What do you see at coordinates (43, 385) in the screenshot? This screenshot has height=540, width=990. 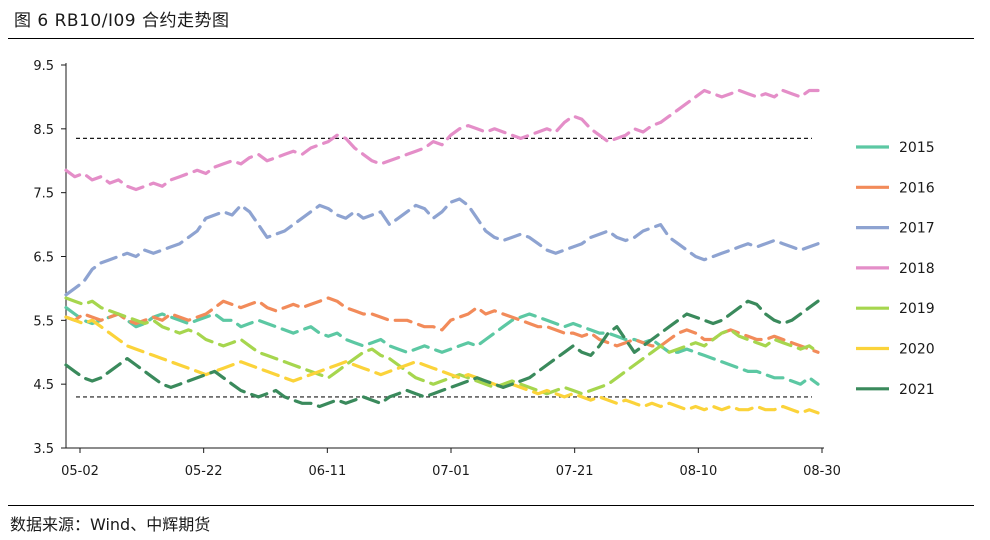 I see `y-tick-label: 4.5` at bounding box center [43, 385].